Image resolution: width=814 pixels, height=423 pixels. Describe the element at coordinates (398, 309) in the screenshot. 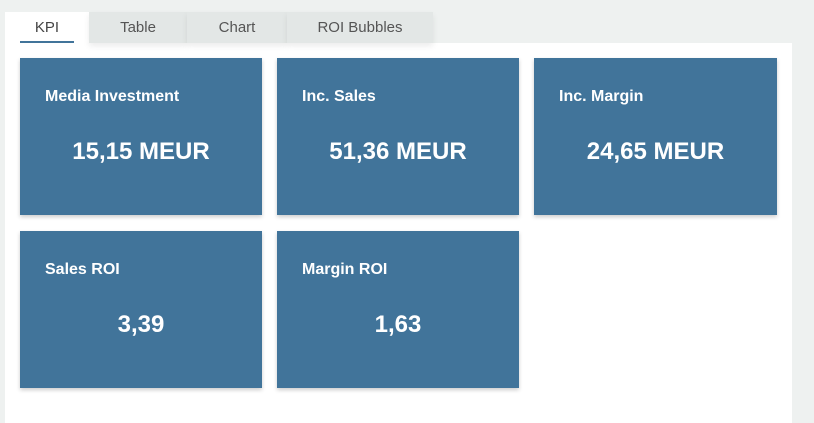

I see `kpi-card-margin-roi: Margin ROI 1,63` at that location.